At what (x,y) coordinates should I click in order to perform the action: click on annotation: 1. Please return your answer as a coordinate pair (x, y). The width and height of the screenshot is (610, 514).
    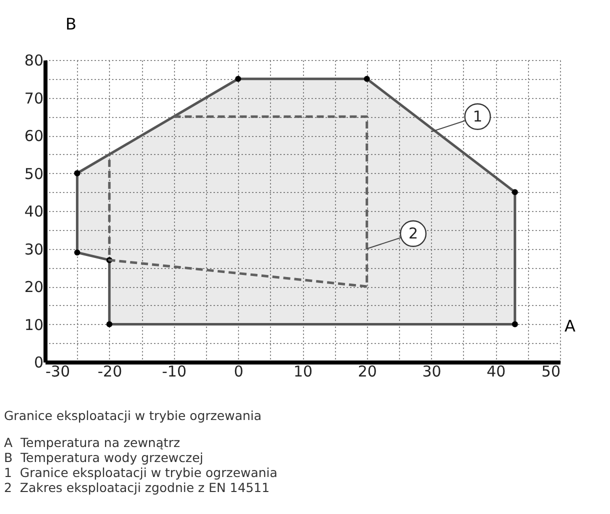
    Looking at the image, I should click on (477, 117).